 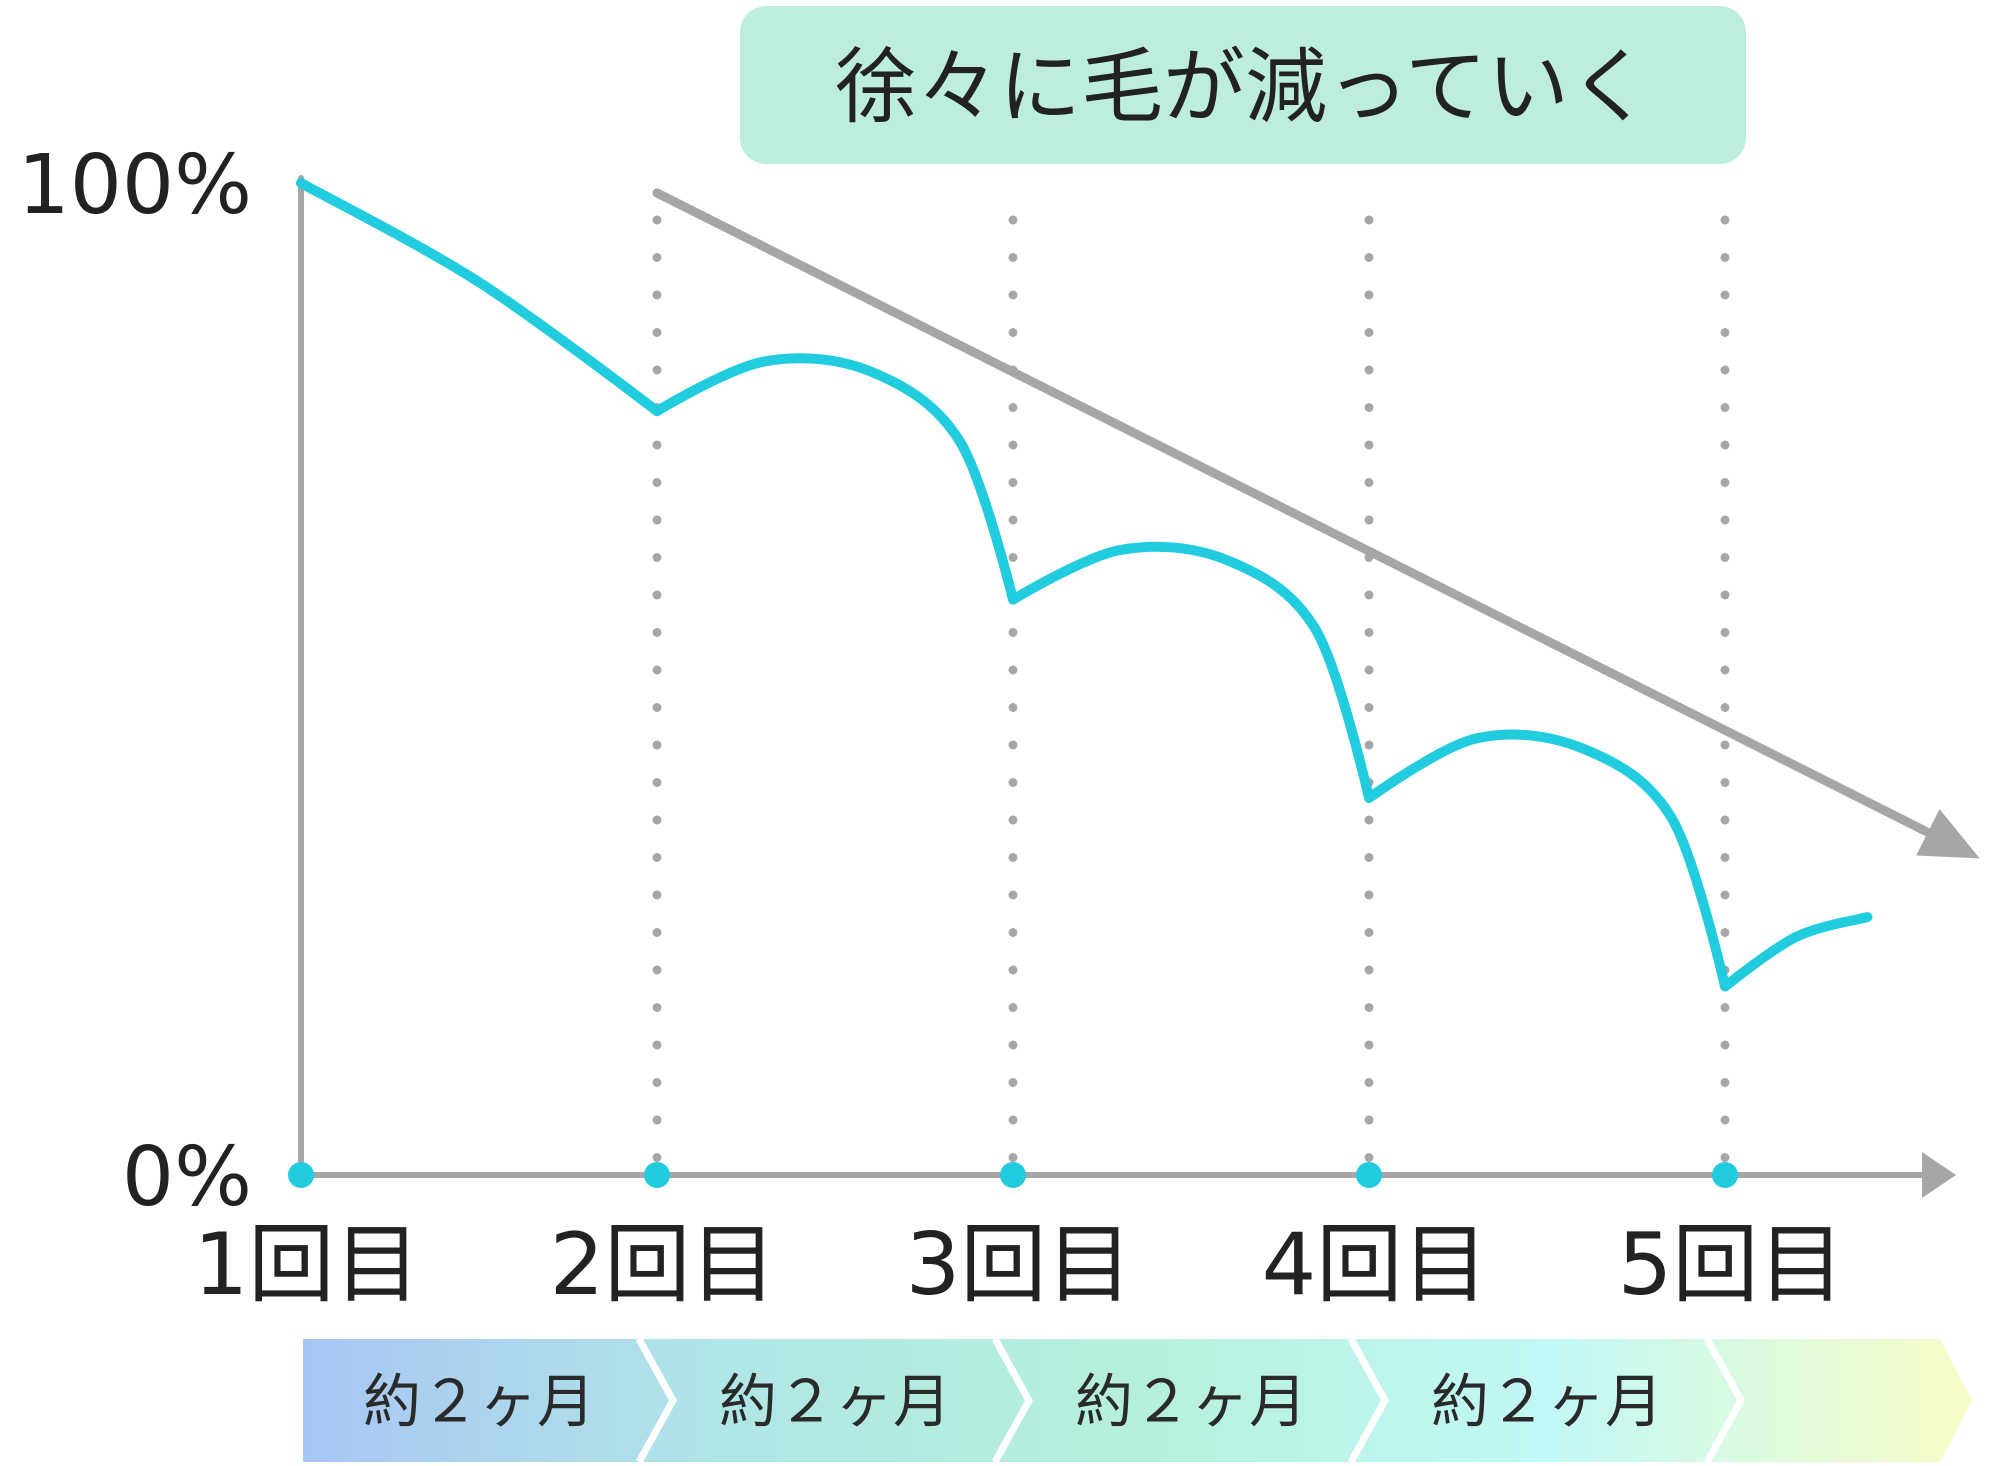 What do you see at coordinates (307, 1265) in the screenshot?
I see `x-tick-label-1: 1回目` at bounding box center [307, 1265].